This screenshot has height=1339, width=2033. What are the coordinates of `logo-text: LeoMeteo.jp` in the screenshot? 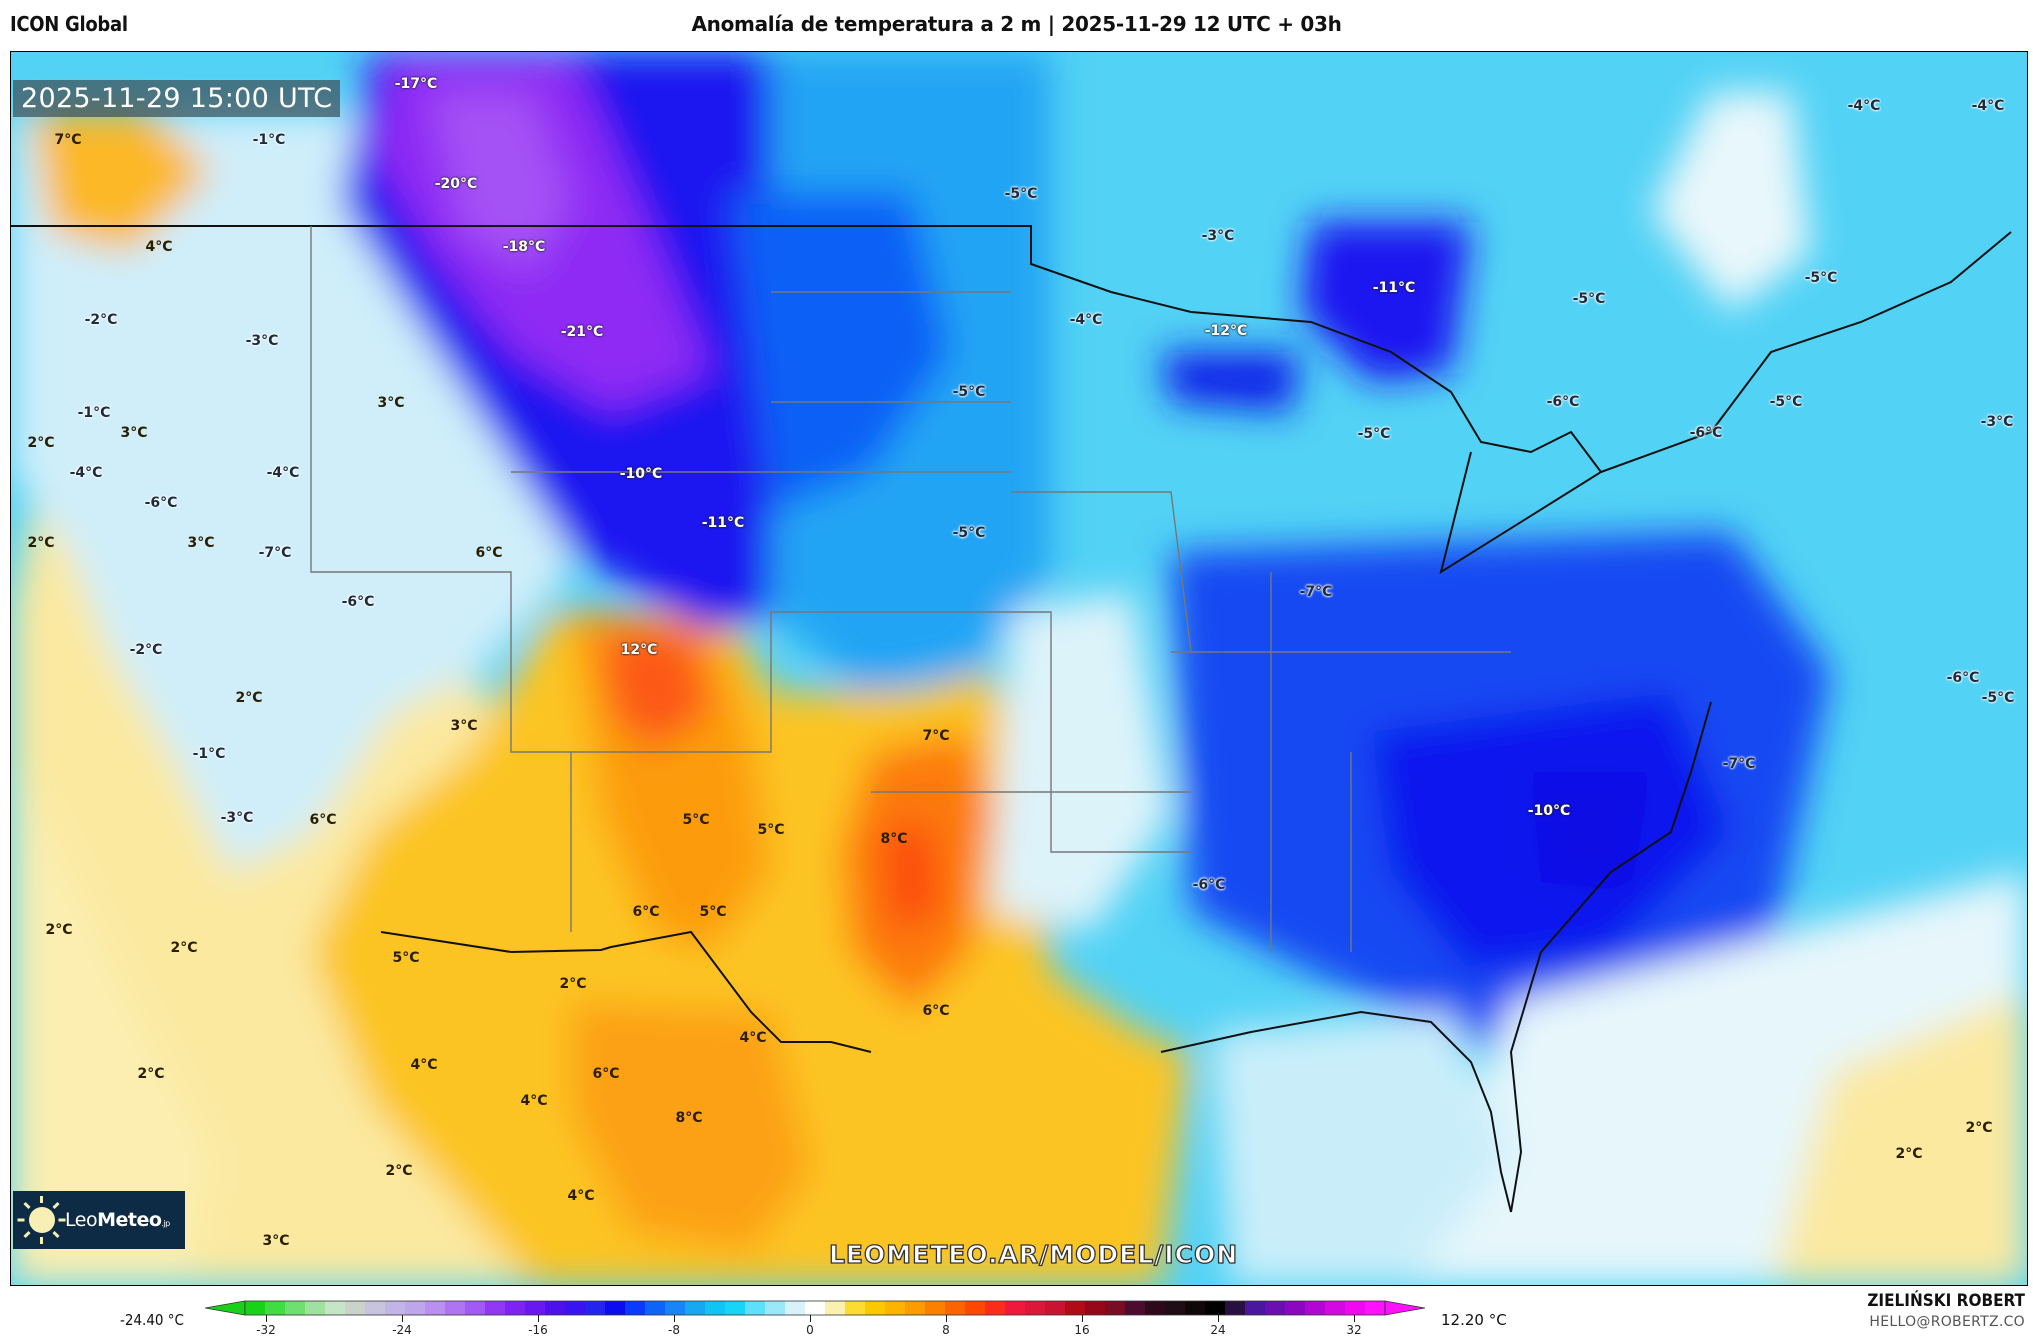 It's located at (117, 1220).